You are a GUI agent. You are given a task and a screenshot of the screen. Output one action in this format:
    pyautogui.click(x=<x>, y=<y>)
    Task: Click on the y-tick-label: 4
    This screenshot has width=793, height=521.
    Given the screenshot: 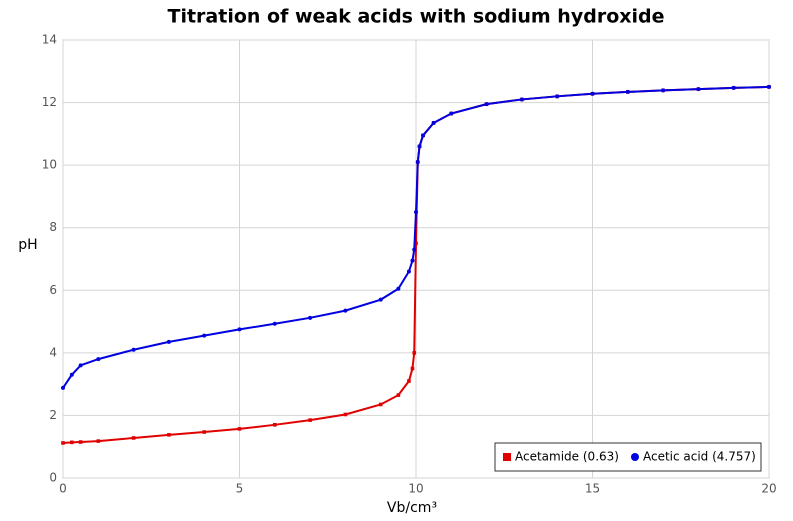 What is the action you would take?
    pyautogui.click(x=53, y=352)
    